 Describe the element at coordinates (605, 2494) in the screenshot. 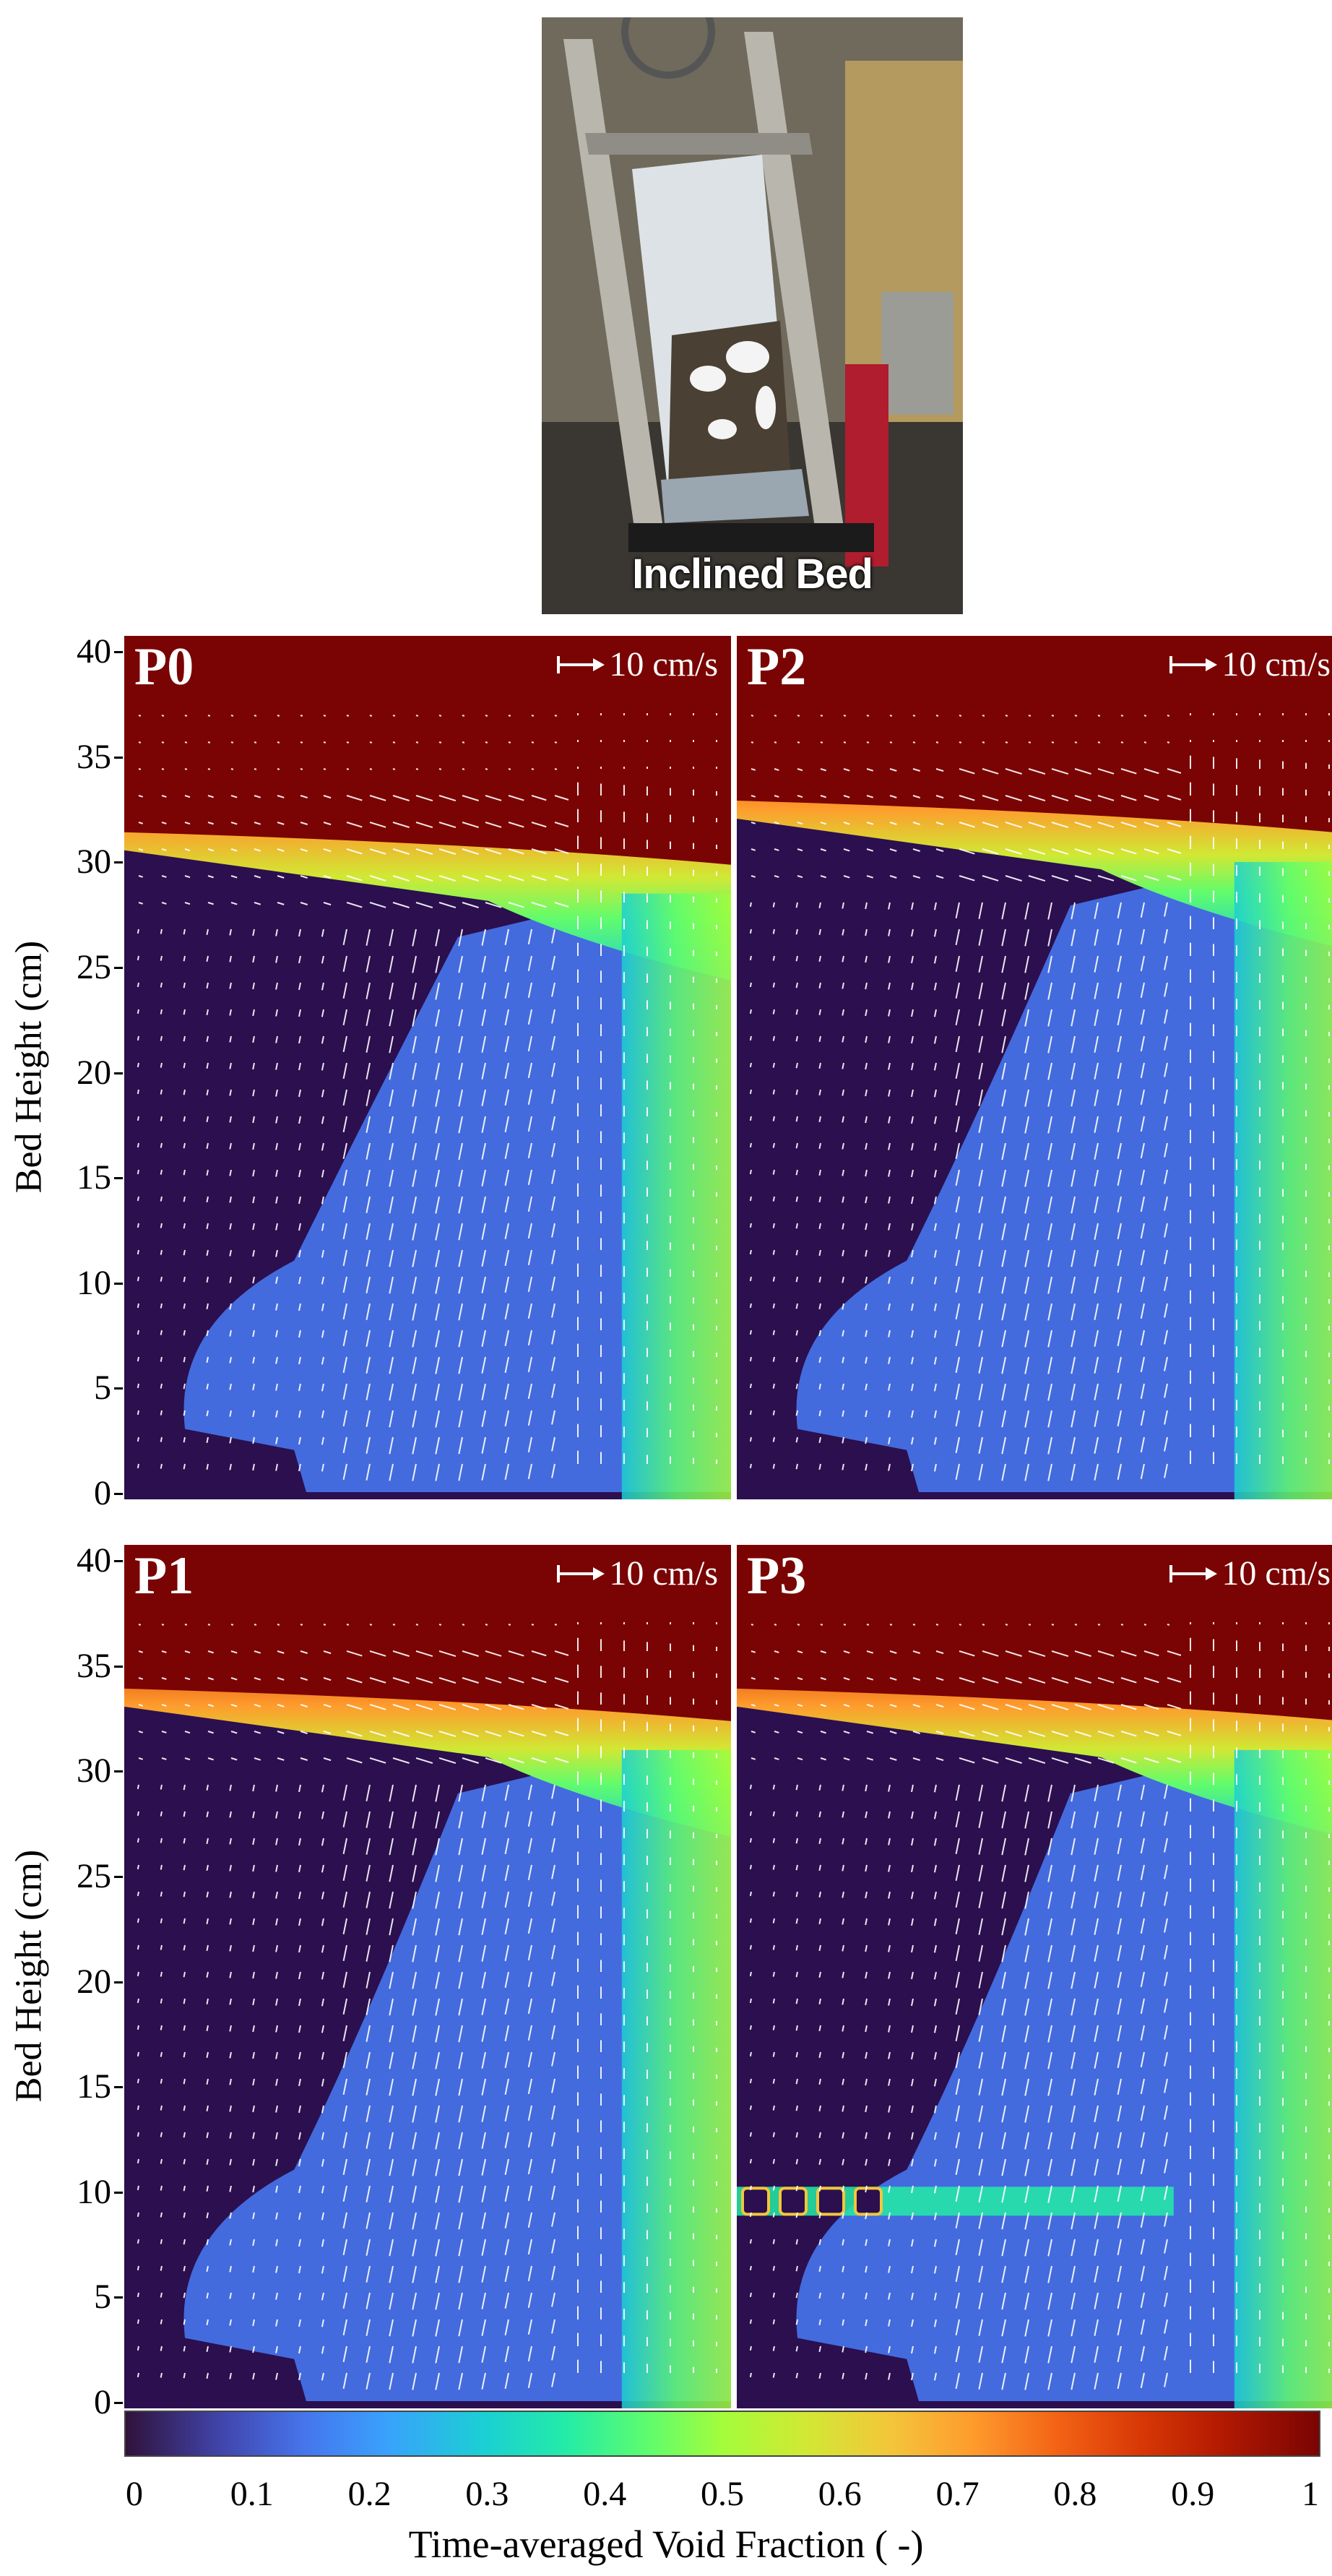

I see `colorbar-tick-label: 0.4` at that location.